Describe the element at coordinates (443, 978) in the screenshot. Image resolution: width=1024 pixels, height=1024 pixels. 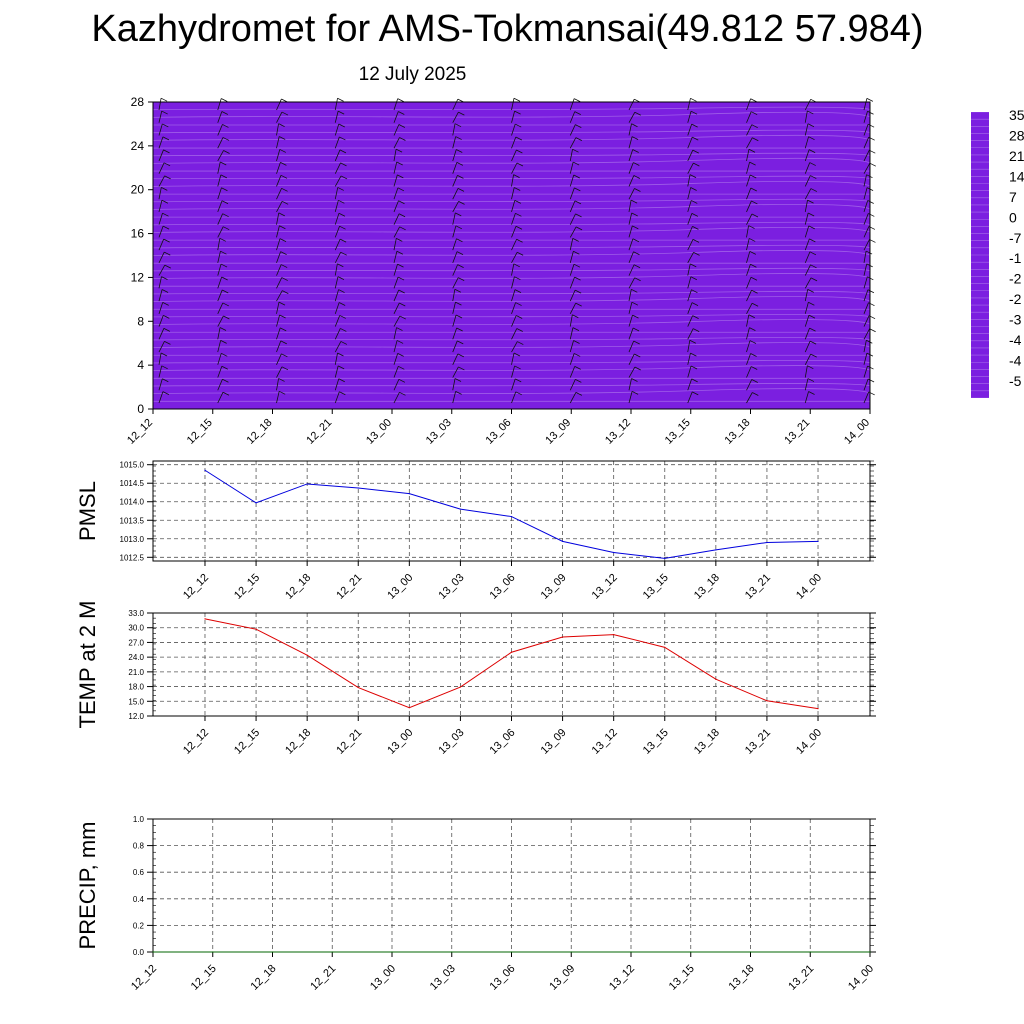
I see `x-tick-label: 13_03` at that location.